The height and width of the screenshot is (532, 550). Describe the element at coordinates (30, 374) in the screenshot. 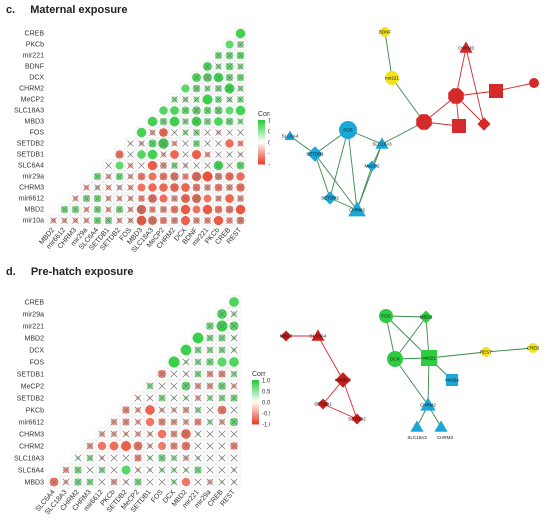

I see `row-label: SETDB1` at that location.